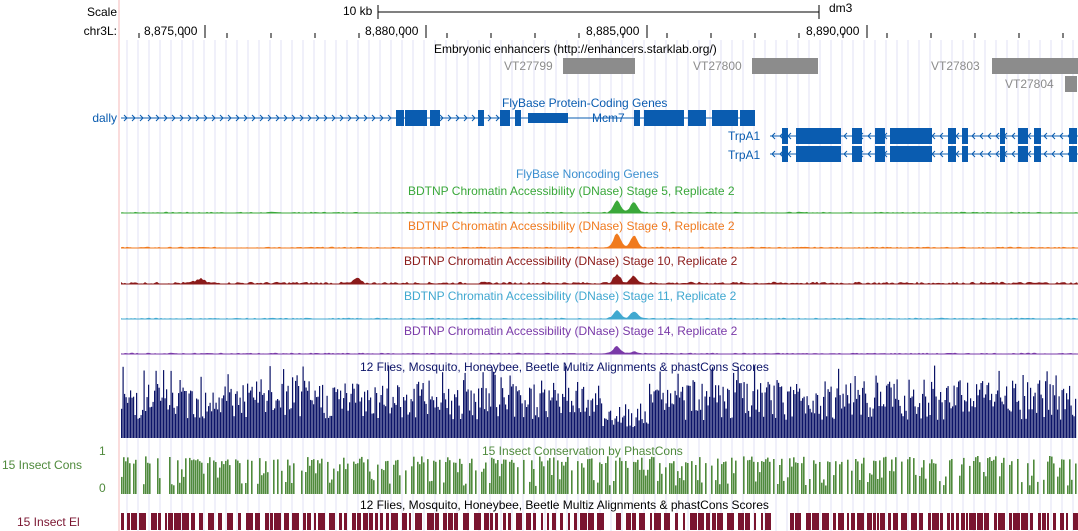  Describe the element at coordinates (42, 465) in the screenshot. I see `phastcons-left-label: 15 Insect Cons` at that location.